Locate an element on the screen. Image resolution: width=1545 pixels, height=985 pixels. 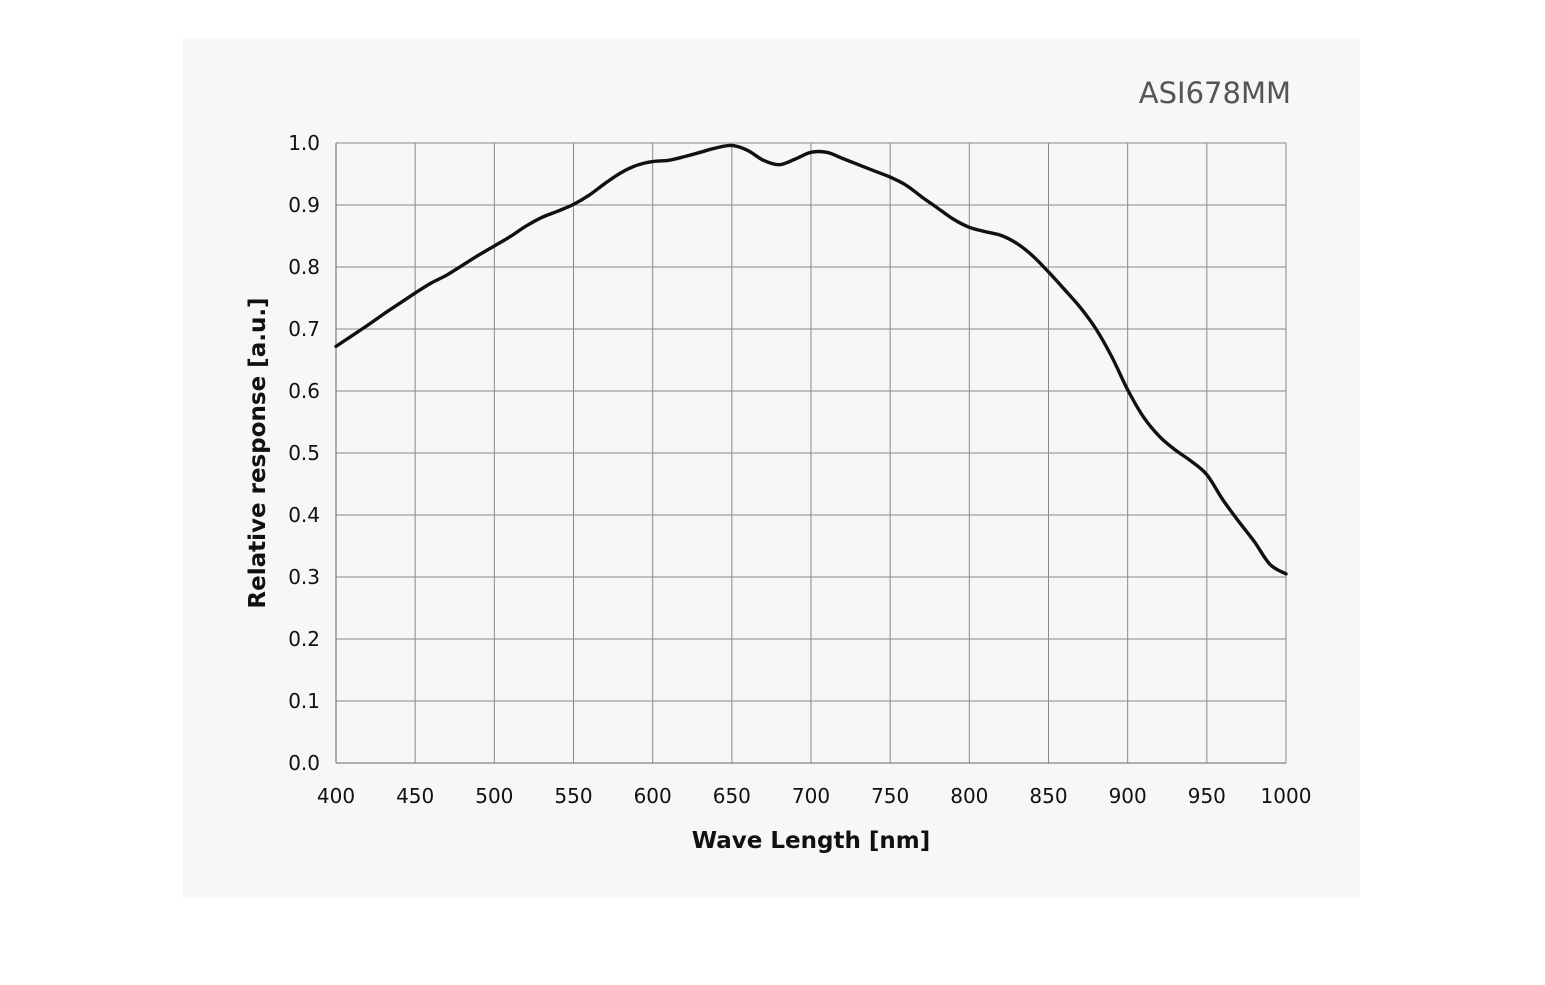
x-tick-label: 400 is located at coordinates (336, 796).